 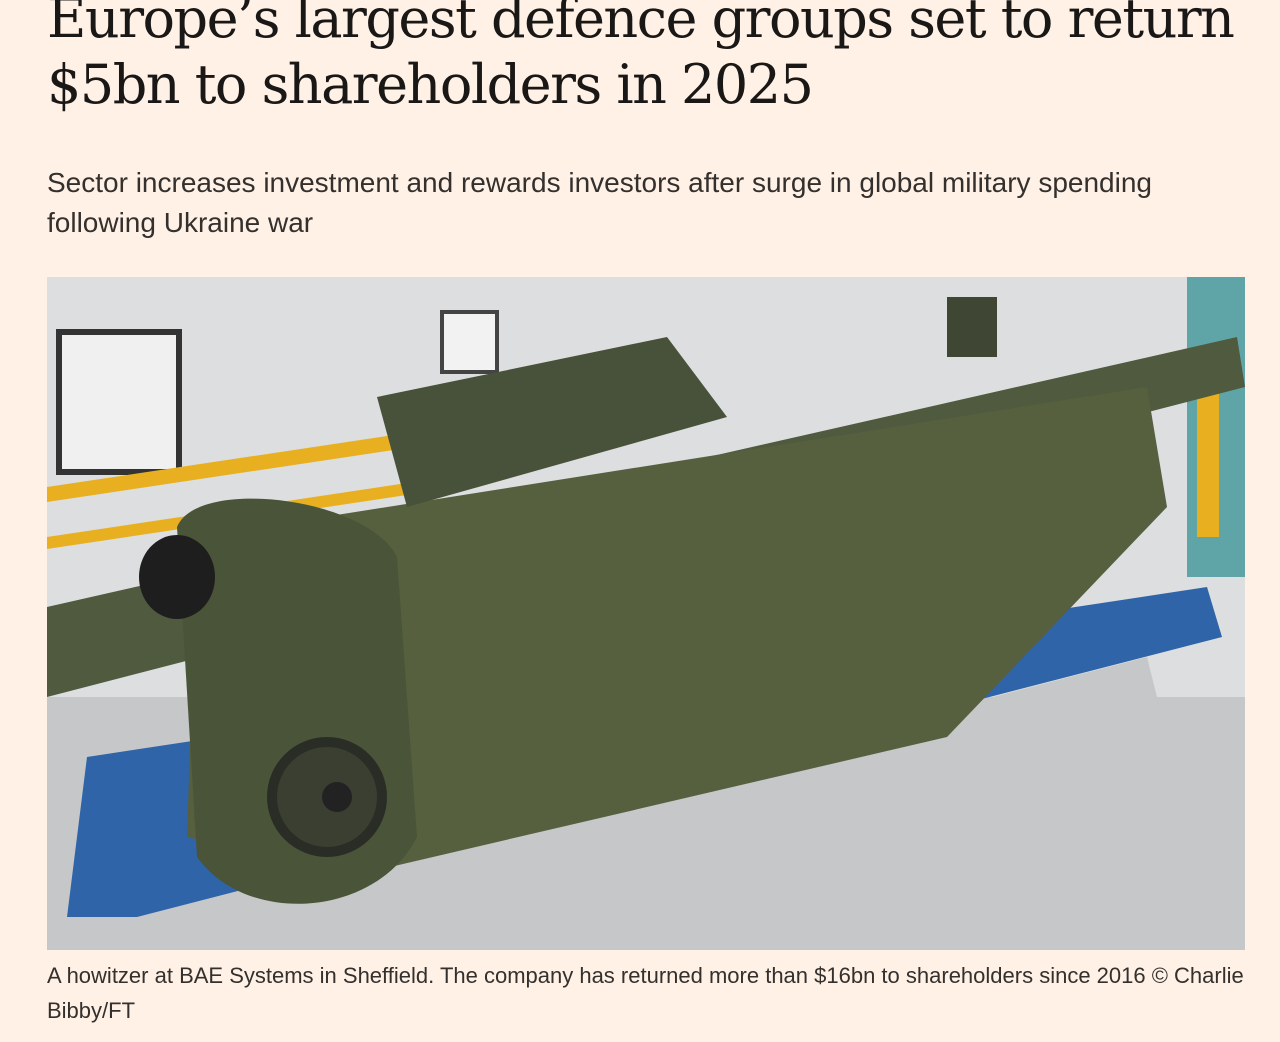 I want to click on breech-bolt, so click(x=337, y=797).